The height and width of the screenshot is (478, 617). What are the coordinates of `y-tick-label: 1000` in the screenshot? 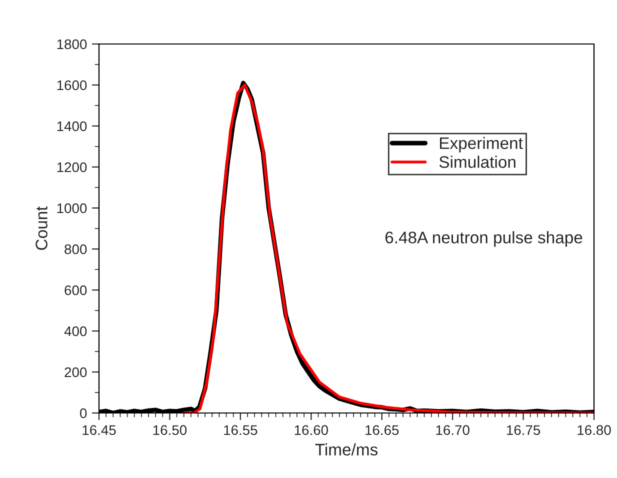 It's located at (72, 208).